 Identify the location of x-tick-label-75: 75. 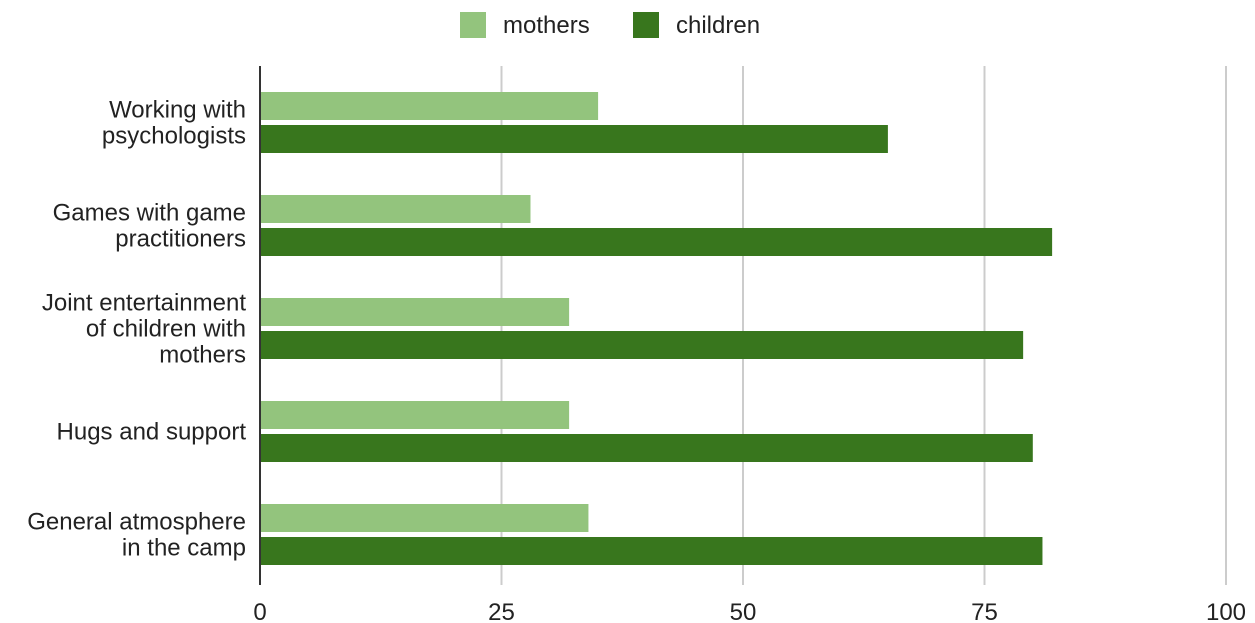
(984, 611).